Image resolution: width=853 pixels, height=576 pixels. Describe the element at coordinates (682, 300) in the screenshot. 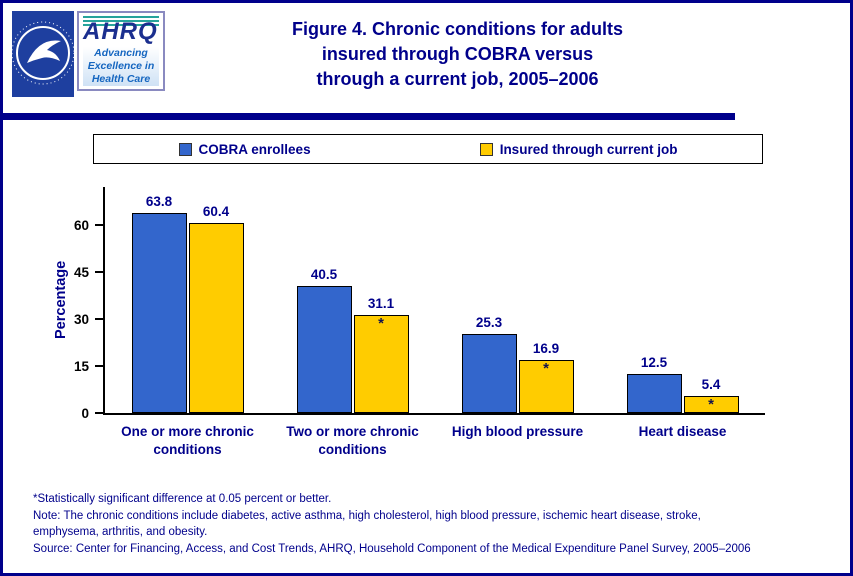

I see `bar-group: 12.5 5.4 *` at that location.